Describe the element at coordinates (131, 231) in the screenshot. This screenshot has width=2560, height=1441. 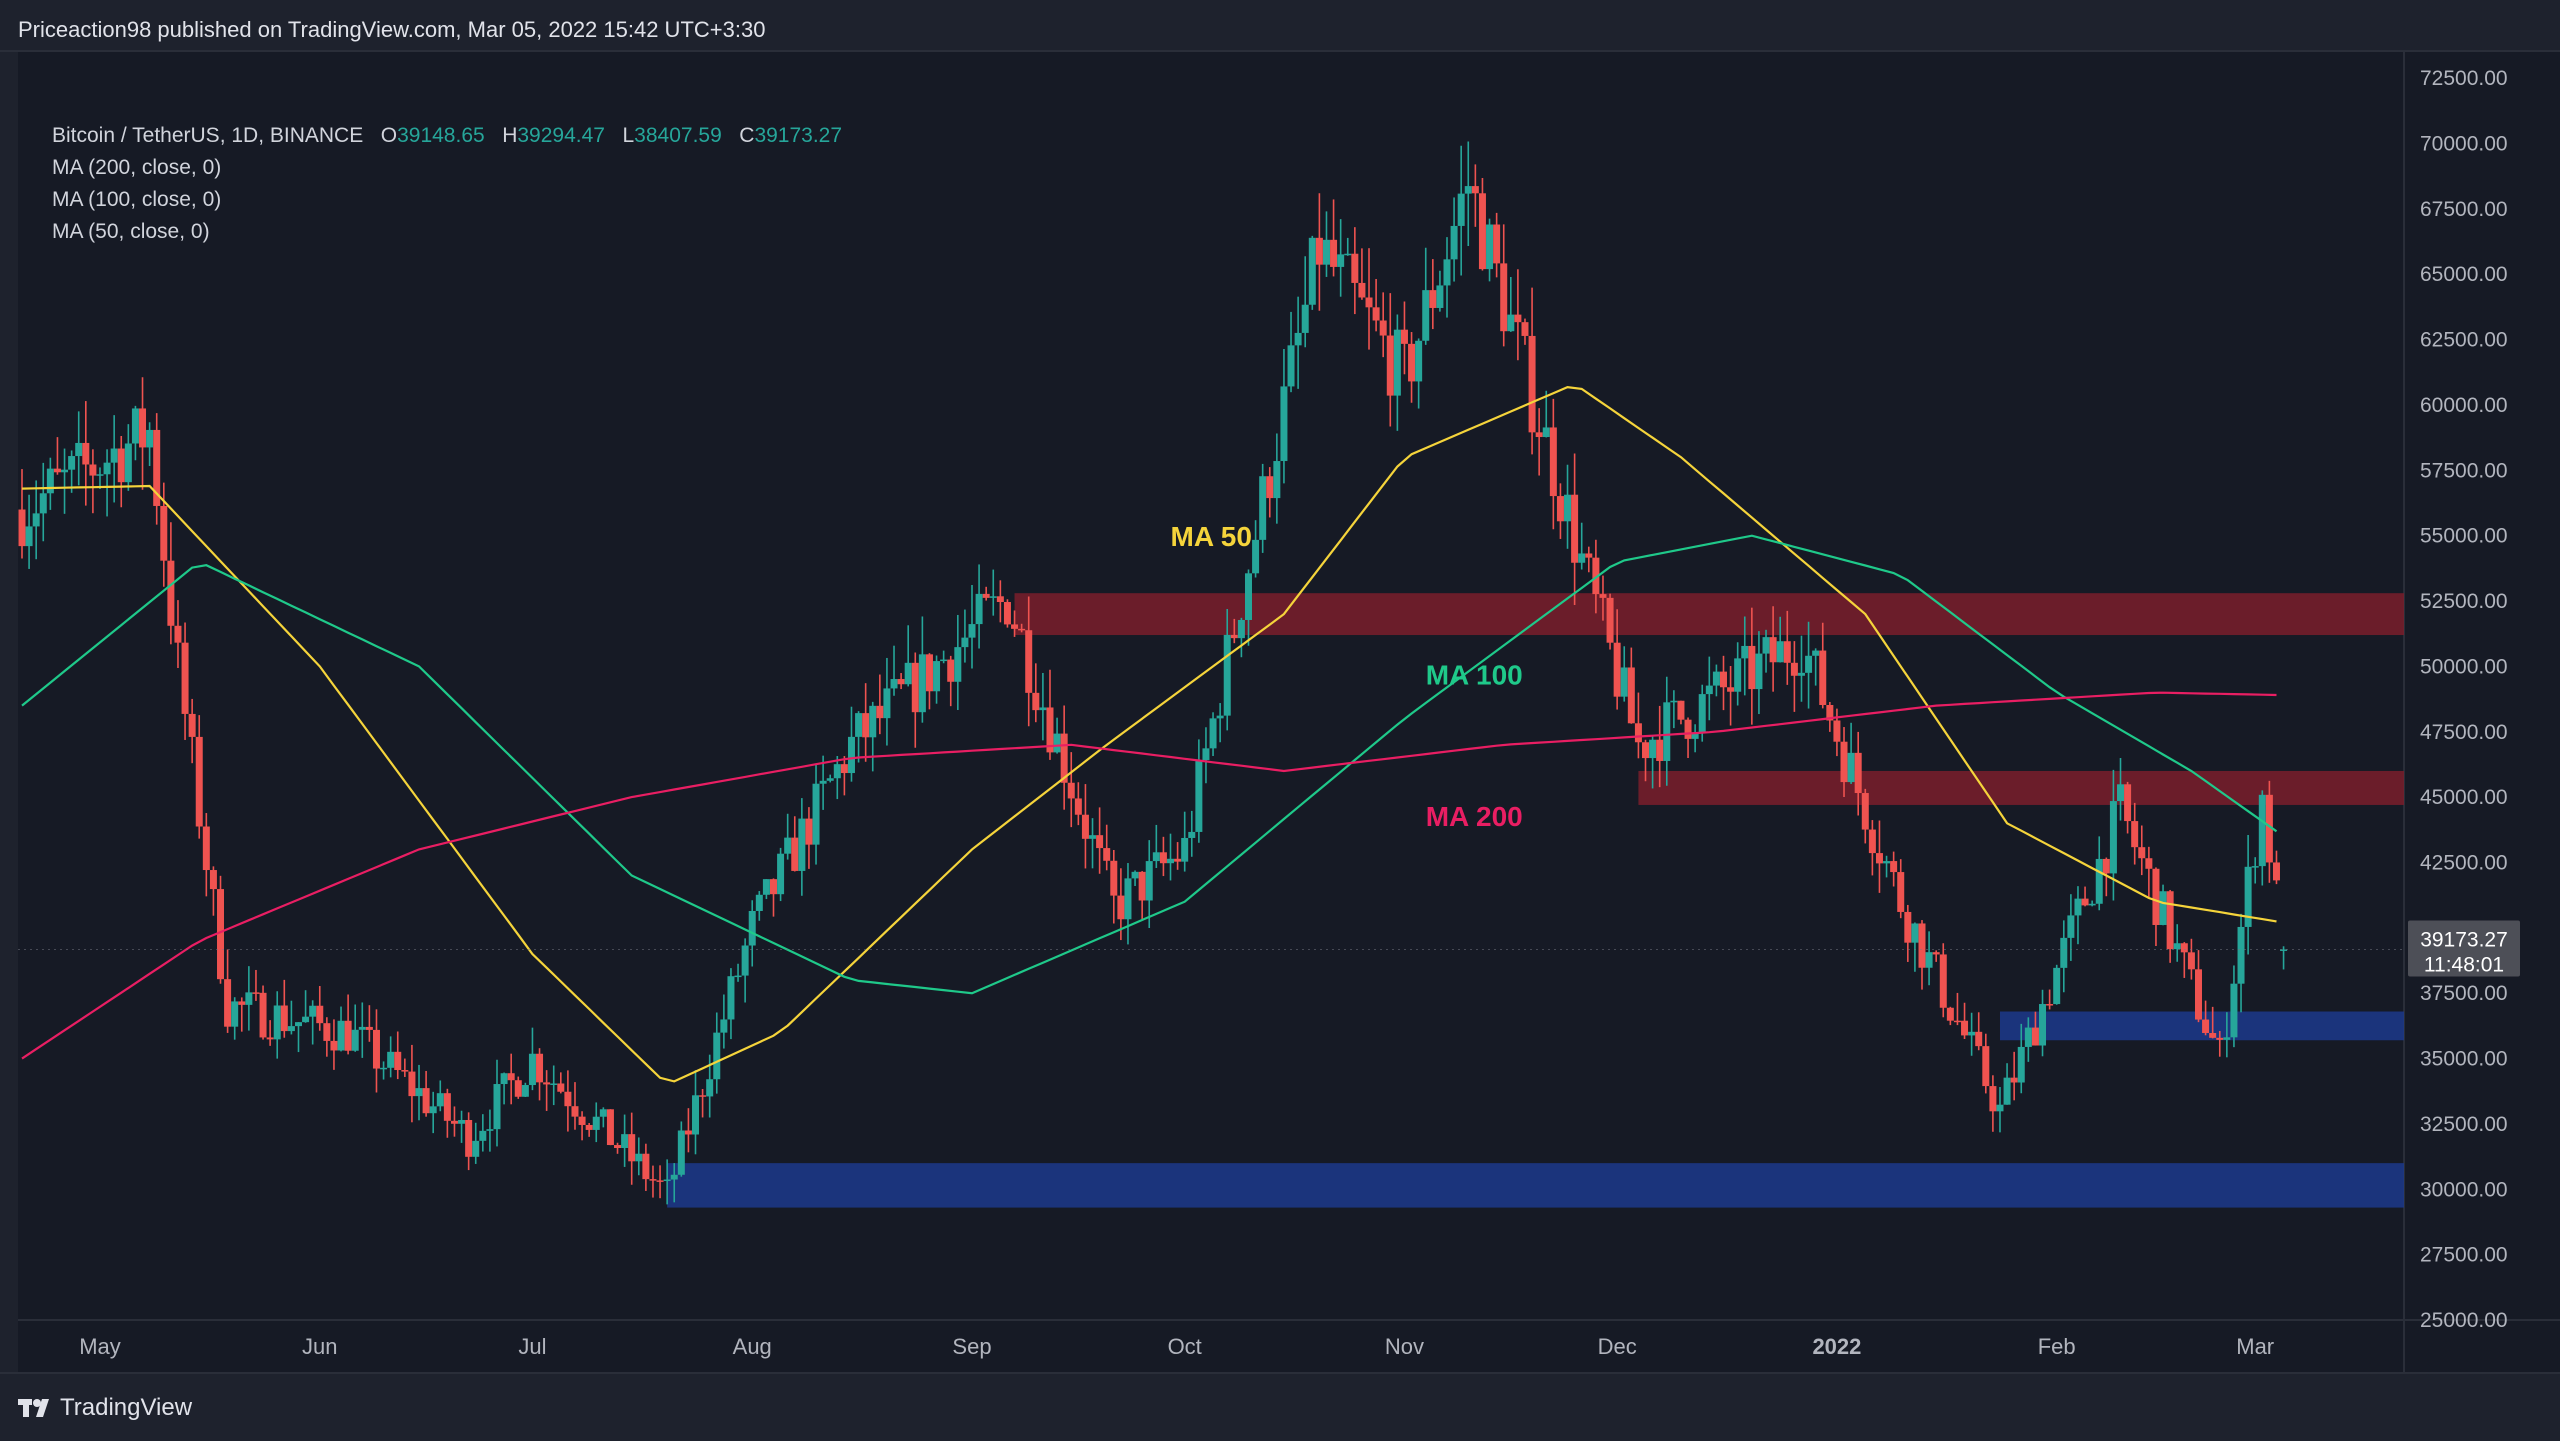
I see `legend-ma50: MA (50, close, 0)` at that location.